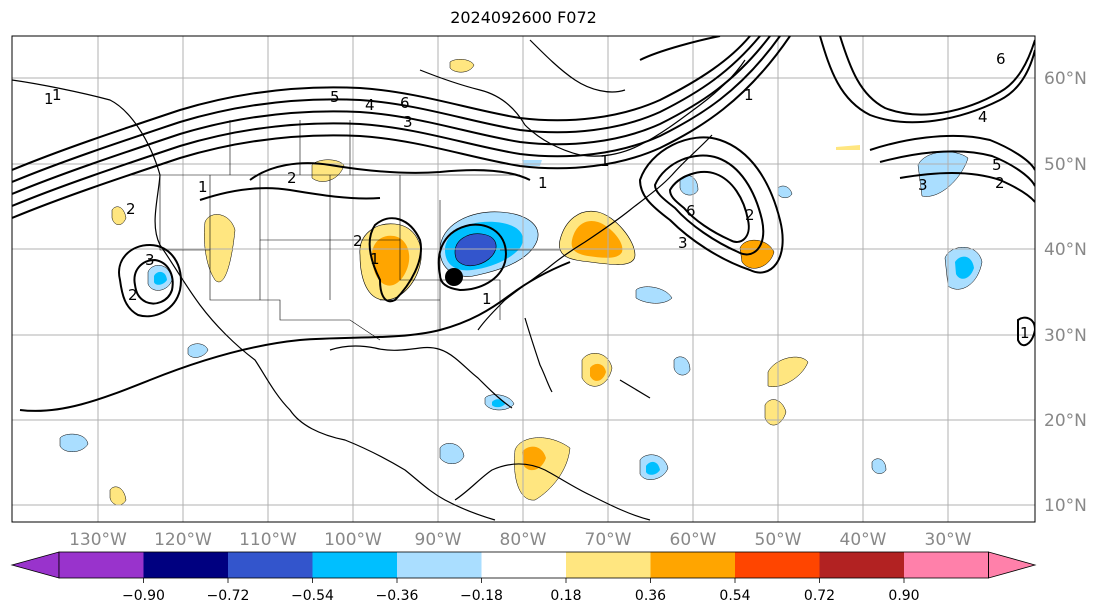 This screenshot has height=615, width=1105. What do you see at coordinates (1065, 336) in the screenshot?
I see `latitude-label: 30°N` at bounding box center [1065, 336].